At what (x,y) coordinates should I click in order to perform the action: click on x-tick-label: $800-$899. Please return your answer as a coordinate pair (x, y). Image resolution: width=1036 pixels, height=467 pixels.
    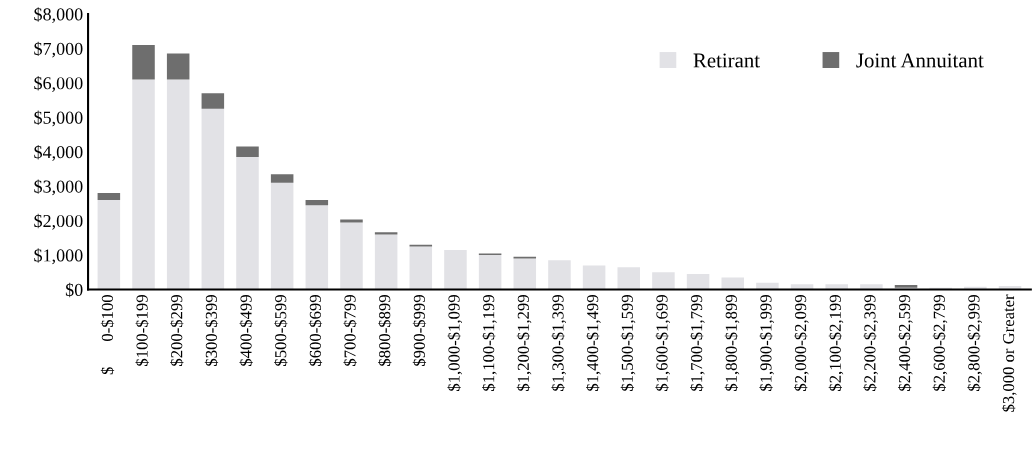
    Looking at the image, I should click on (385, 330).